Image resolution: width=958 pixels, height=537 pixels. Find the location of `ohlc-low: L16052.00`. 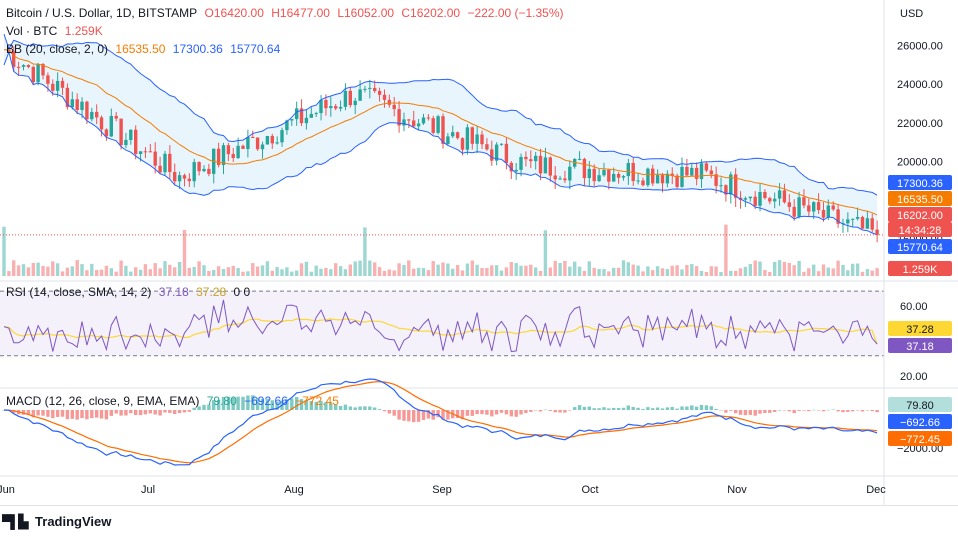

ohlc-low: L16052.00 is located at coordinates (366, 13).